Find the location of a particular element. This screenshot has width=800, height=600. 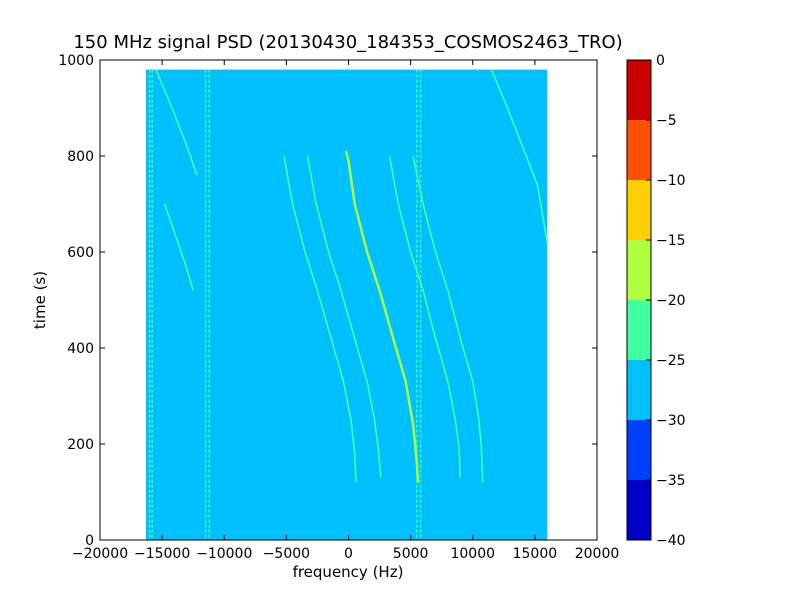

colorbar-tick-label: −20 is located at coordinates (671, 301).